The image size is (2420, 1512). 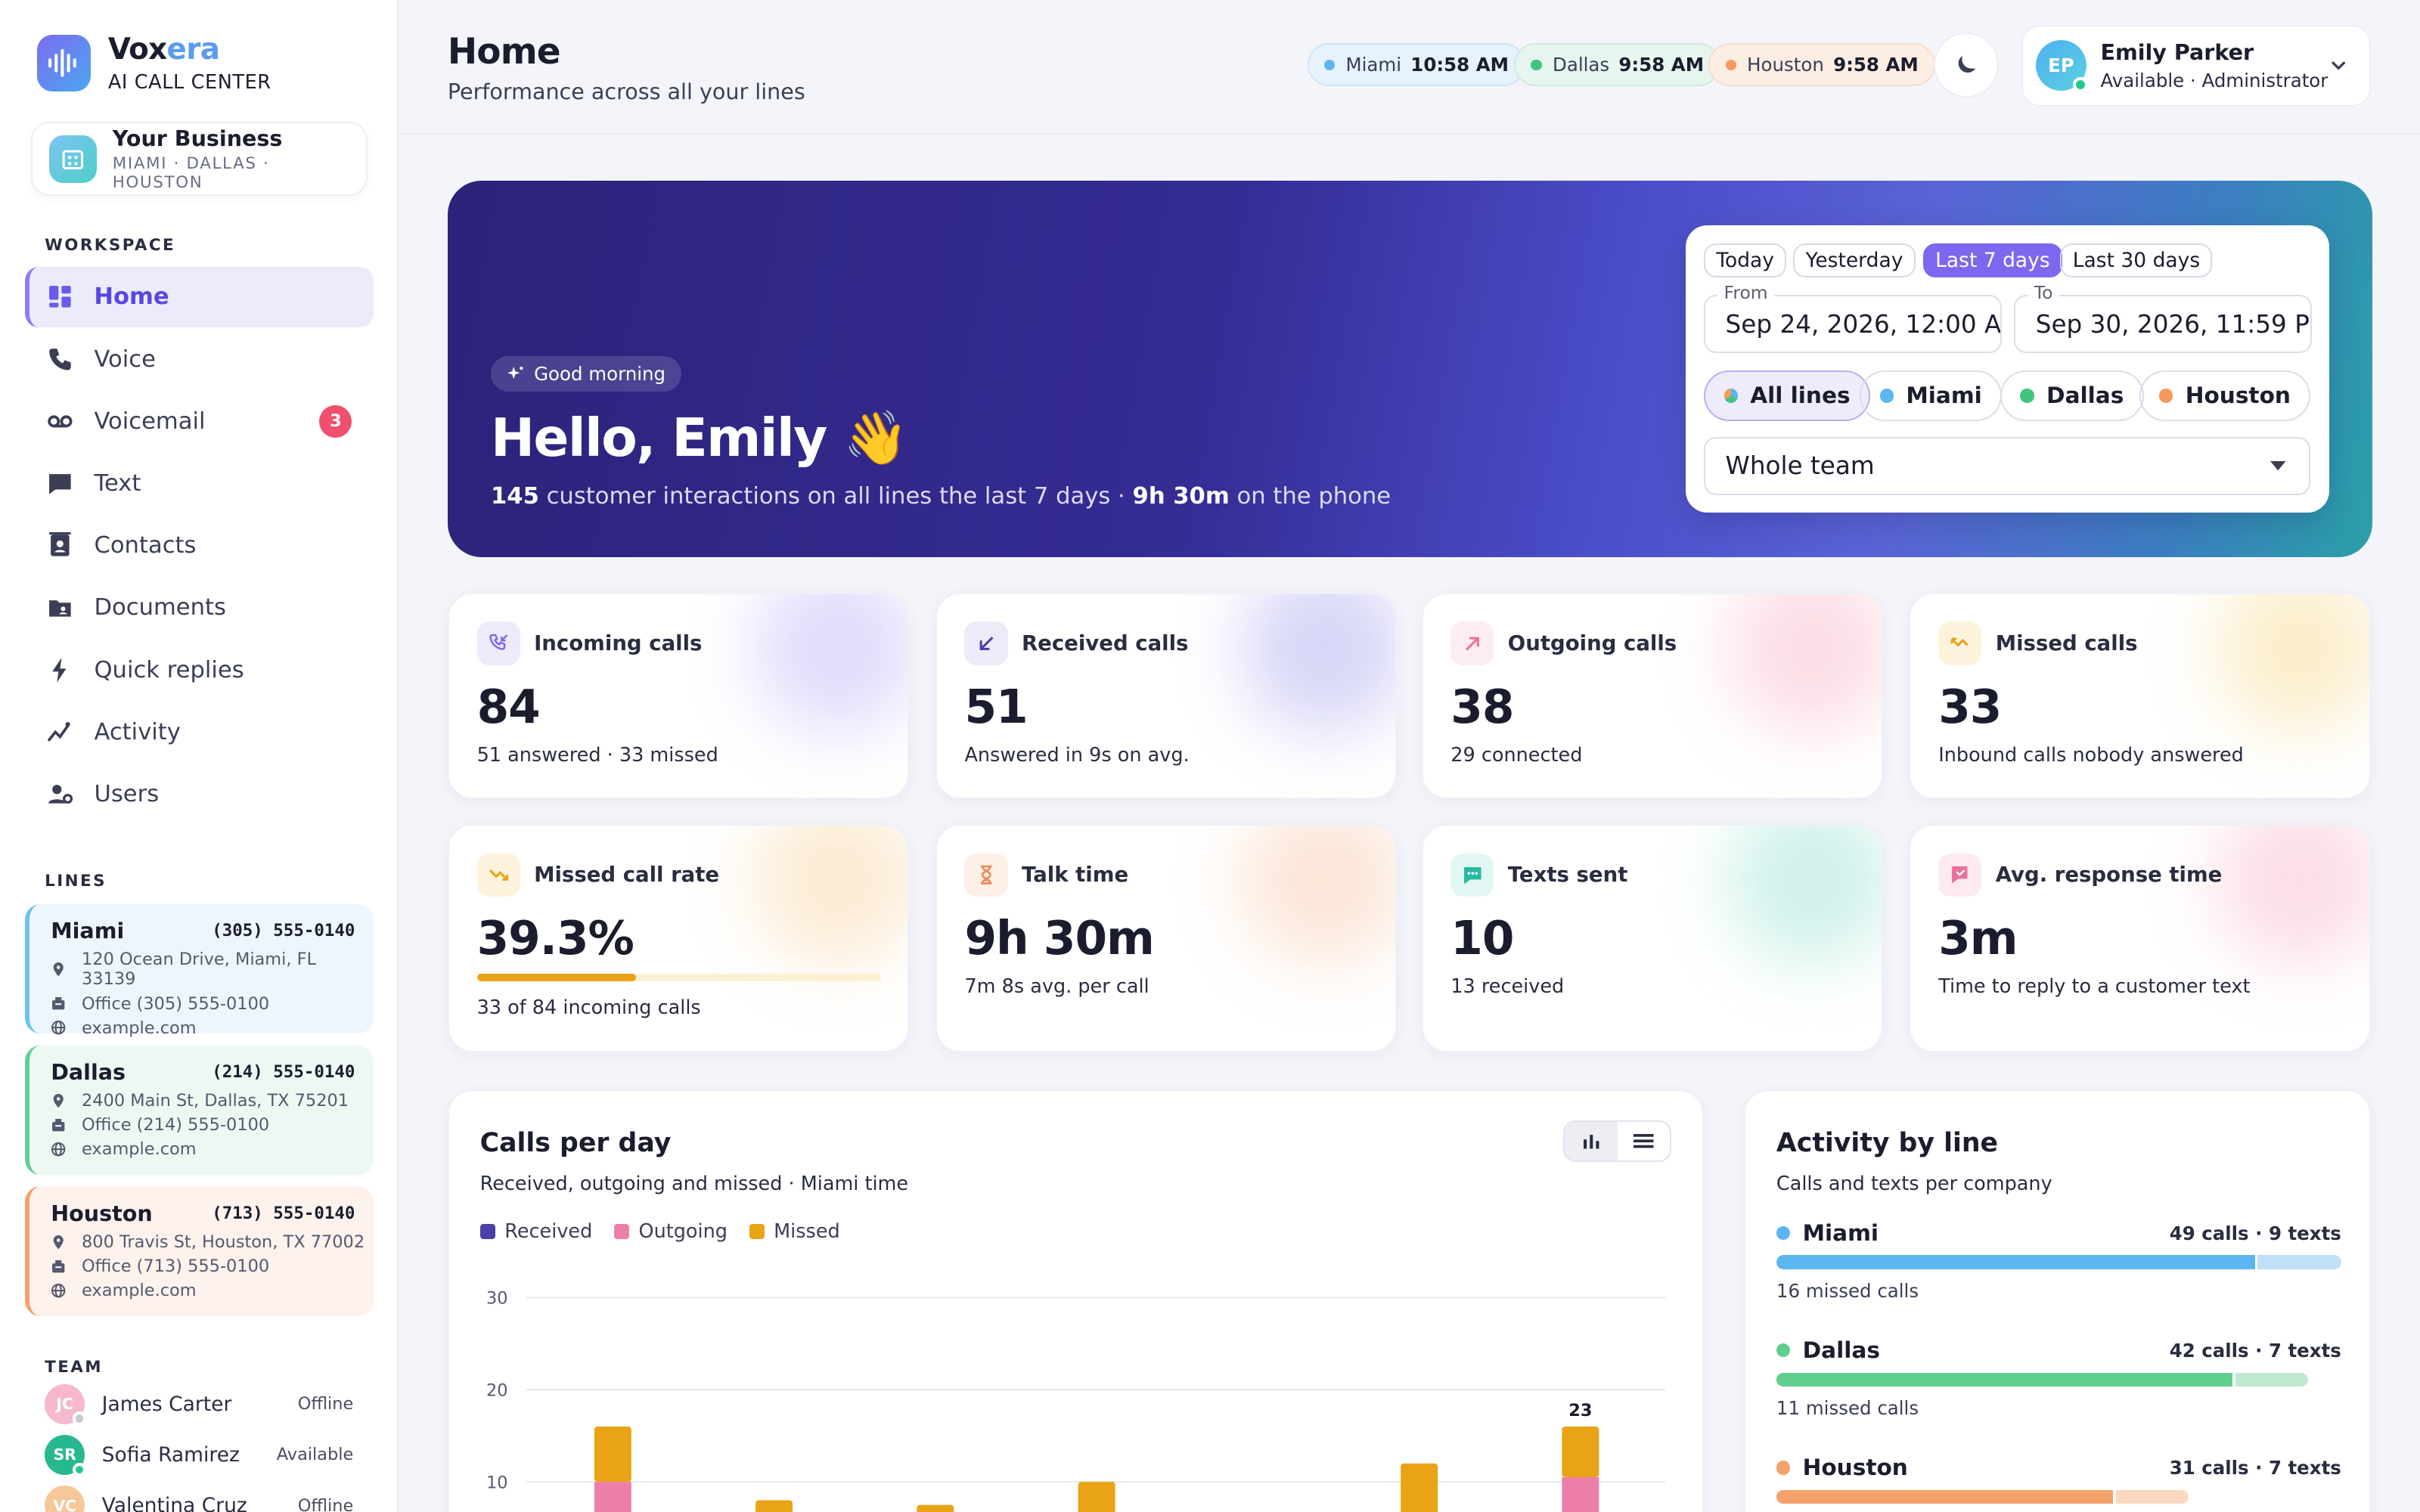 I want to click on line-filter-label: All lines, so click(x=1800, y=396).